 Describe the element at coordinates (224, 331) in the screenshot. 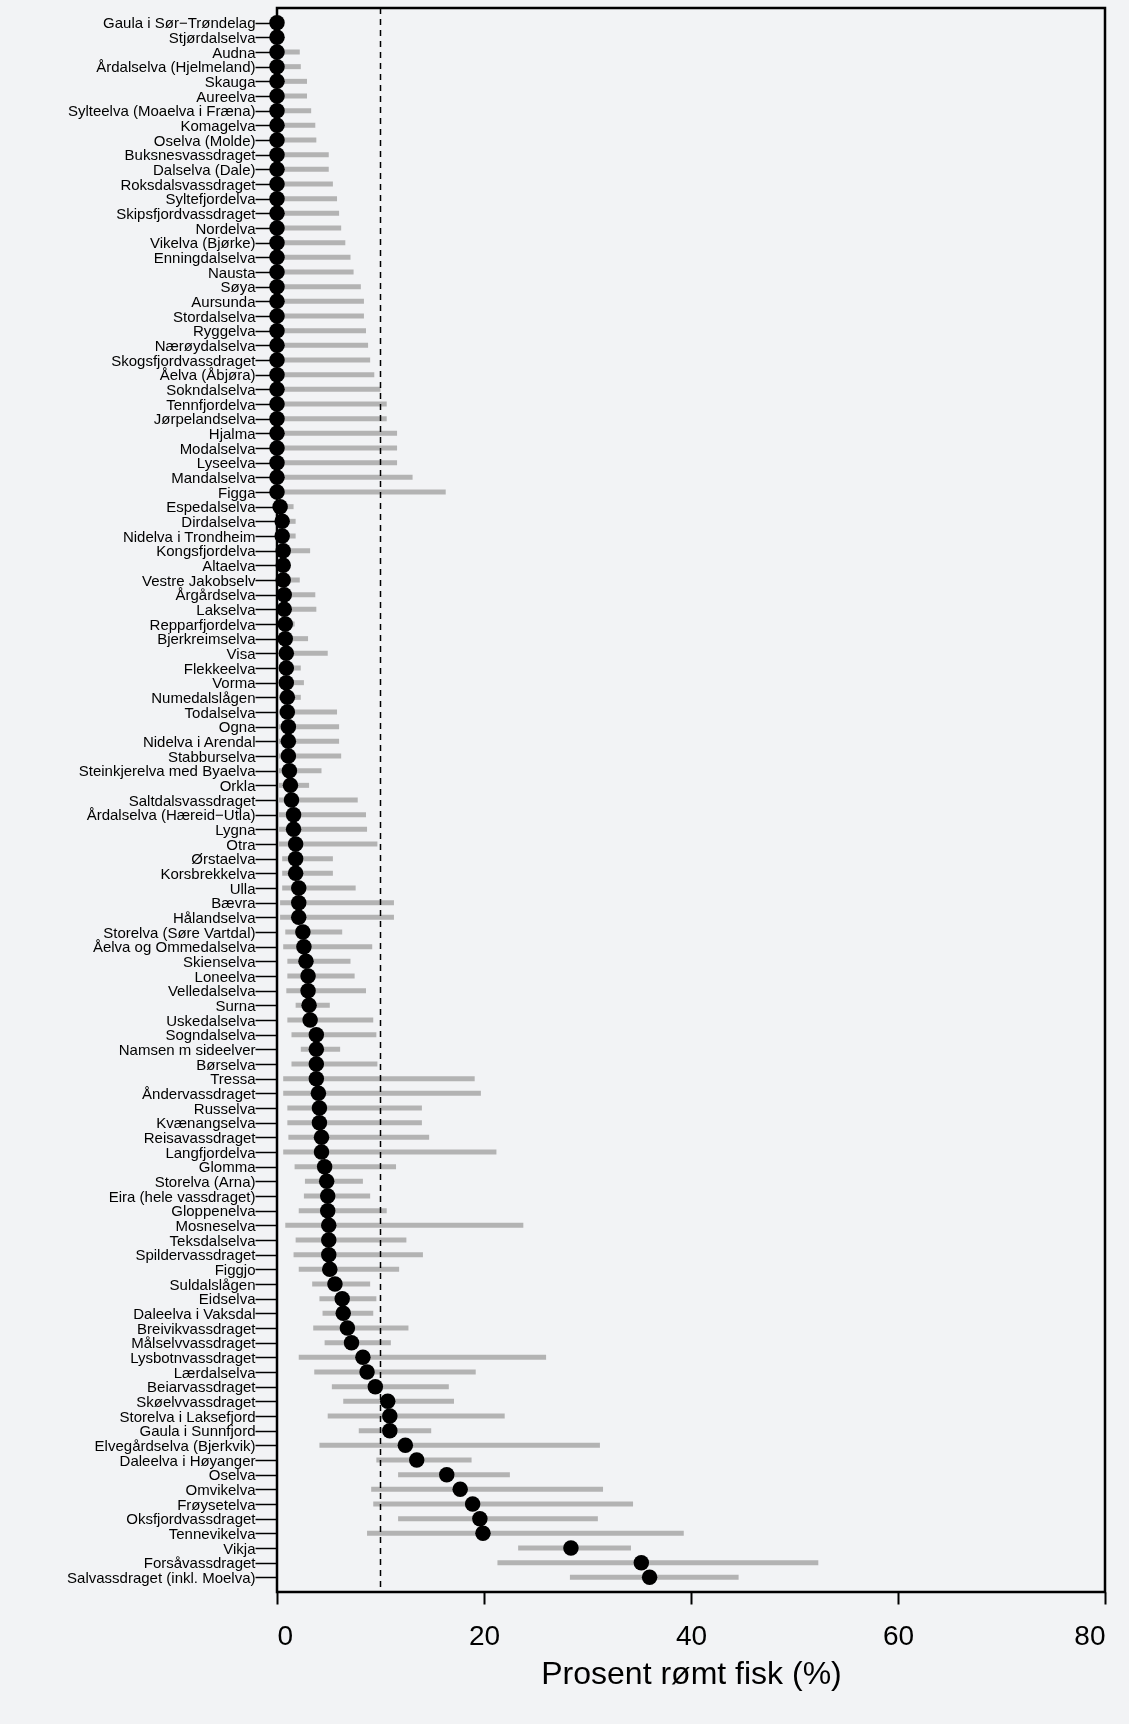

I see `y-tick-label: Ryggelva` at that location.